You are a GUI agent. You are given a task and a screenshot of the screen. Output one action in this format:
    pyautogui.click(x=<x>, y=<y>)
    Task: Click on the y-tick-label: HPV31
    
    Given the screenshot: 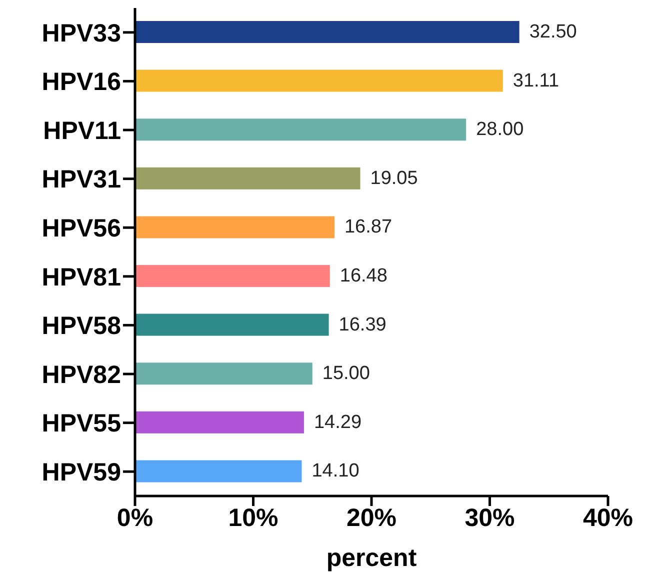 What is the action you would take?
    pyautogui.click(x=82, y=180)
    